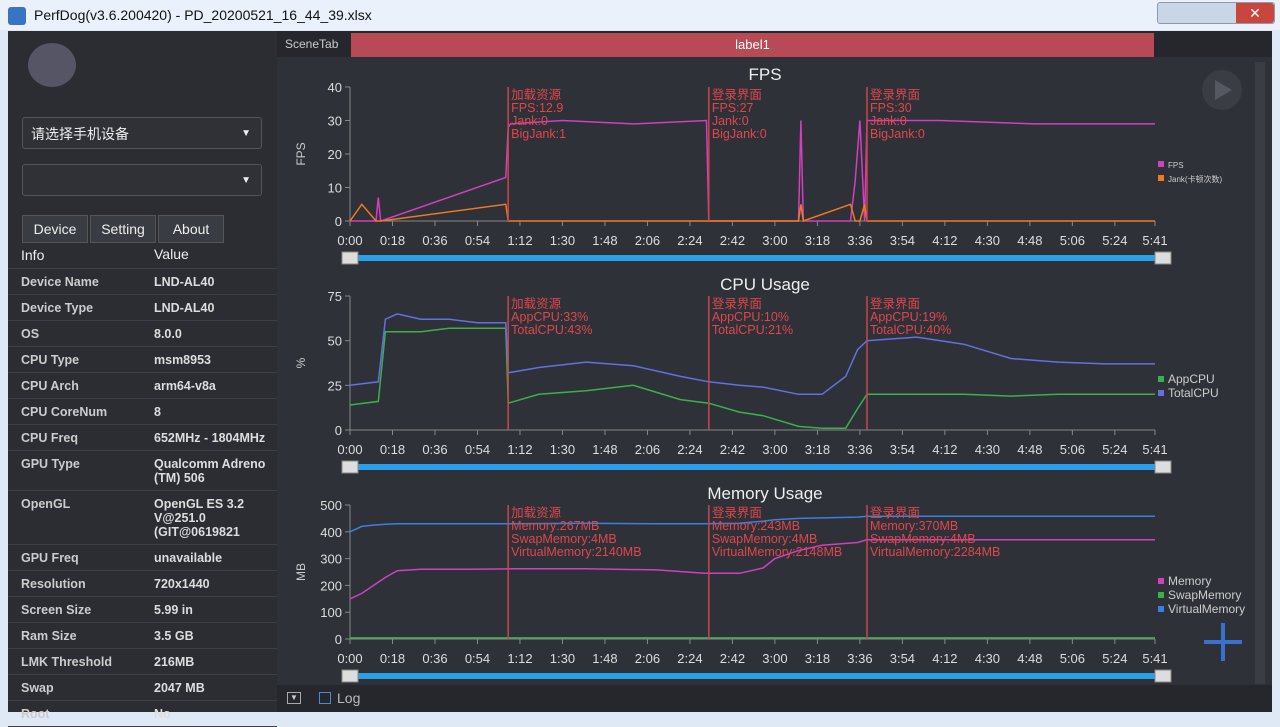 The height and width of the screenshot is (727, 1280). What do you see at coordinates (49, 438) in the screenshot?
I see `table-cell: CPU Freq` at bounding box center [49, 438].